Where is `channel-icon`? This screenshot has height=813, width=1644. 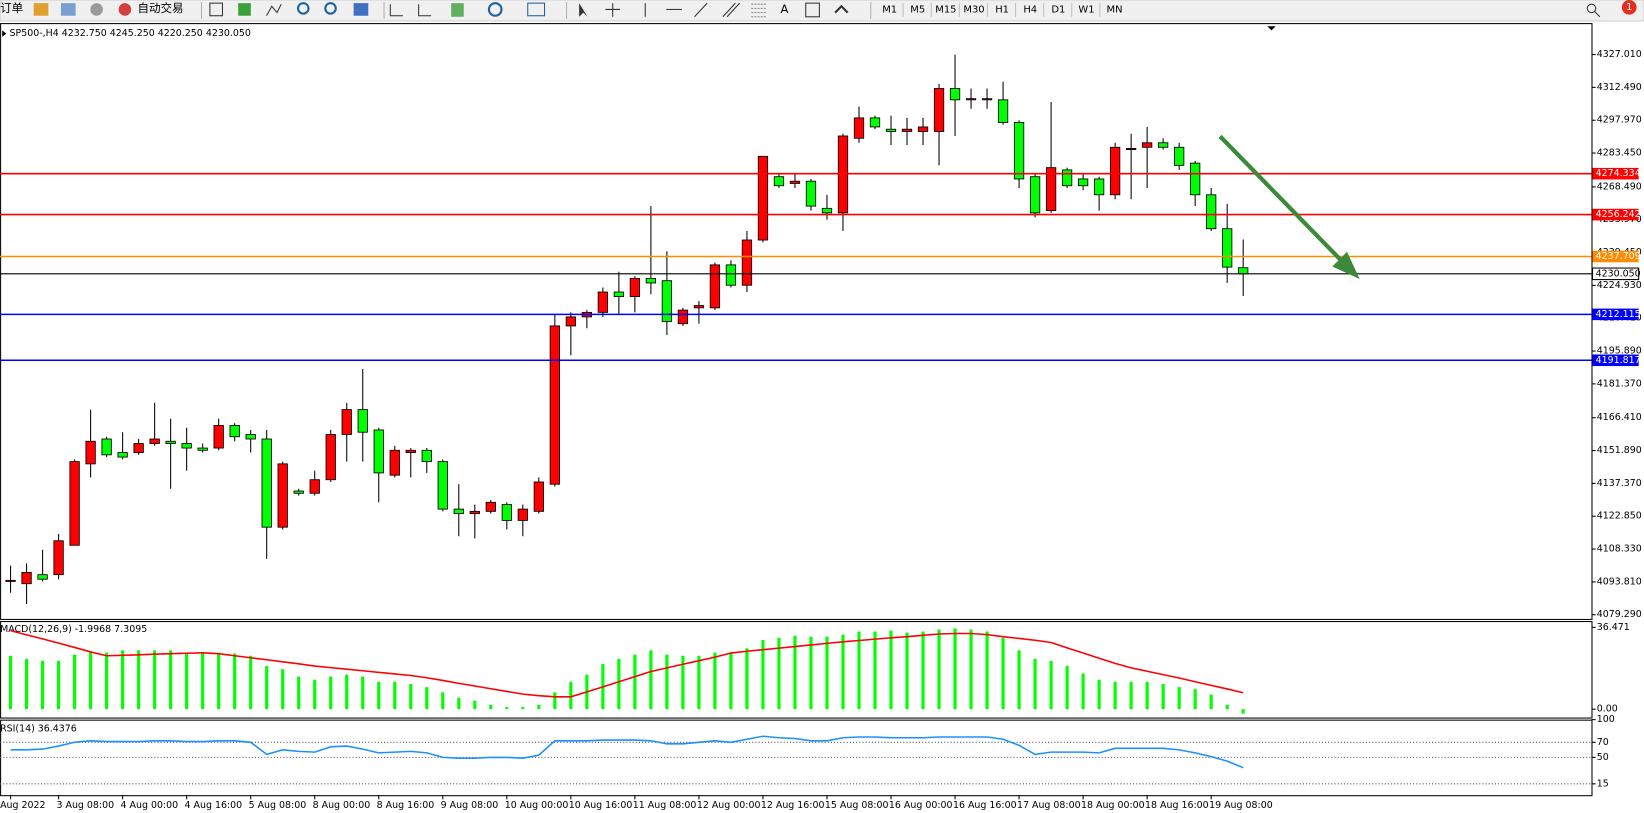
channel-icon is located at coordinates (731, 10).